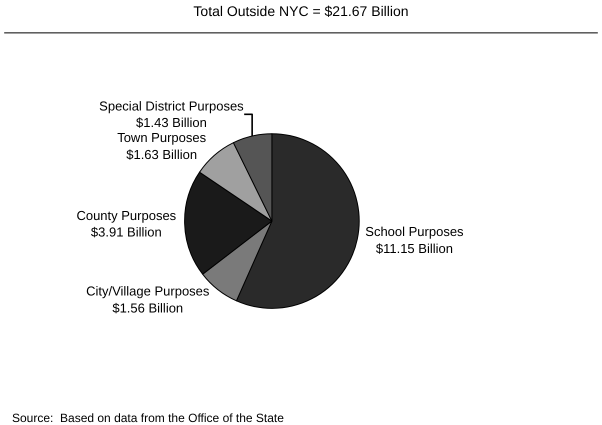 Image resolution: width=602 pixels, height=425 pixels. What do you see at coordinates (301, 11) in the screenshot?
I see `chart-title: Total Outside NYC = $21.67 Billion` at bounding box center [301, 11].